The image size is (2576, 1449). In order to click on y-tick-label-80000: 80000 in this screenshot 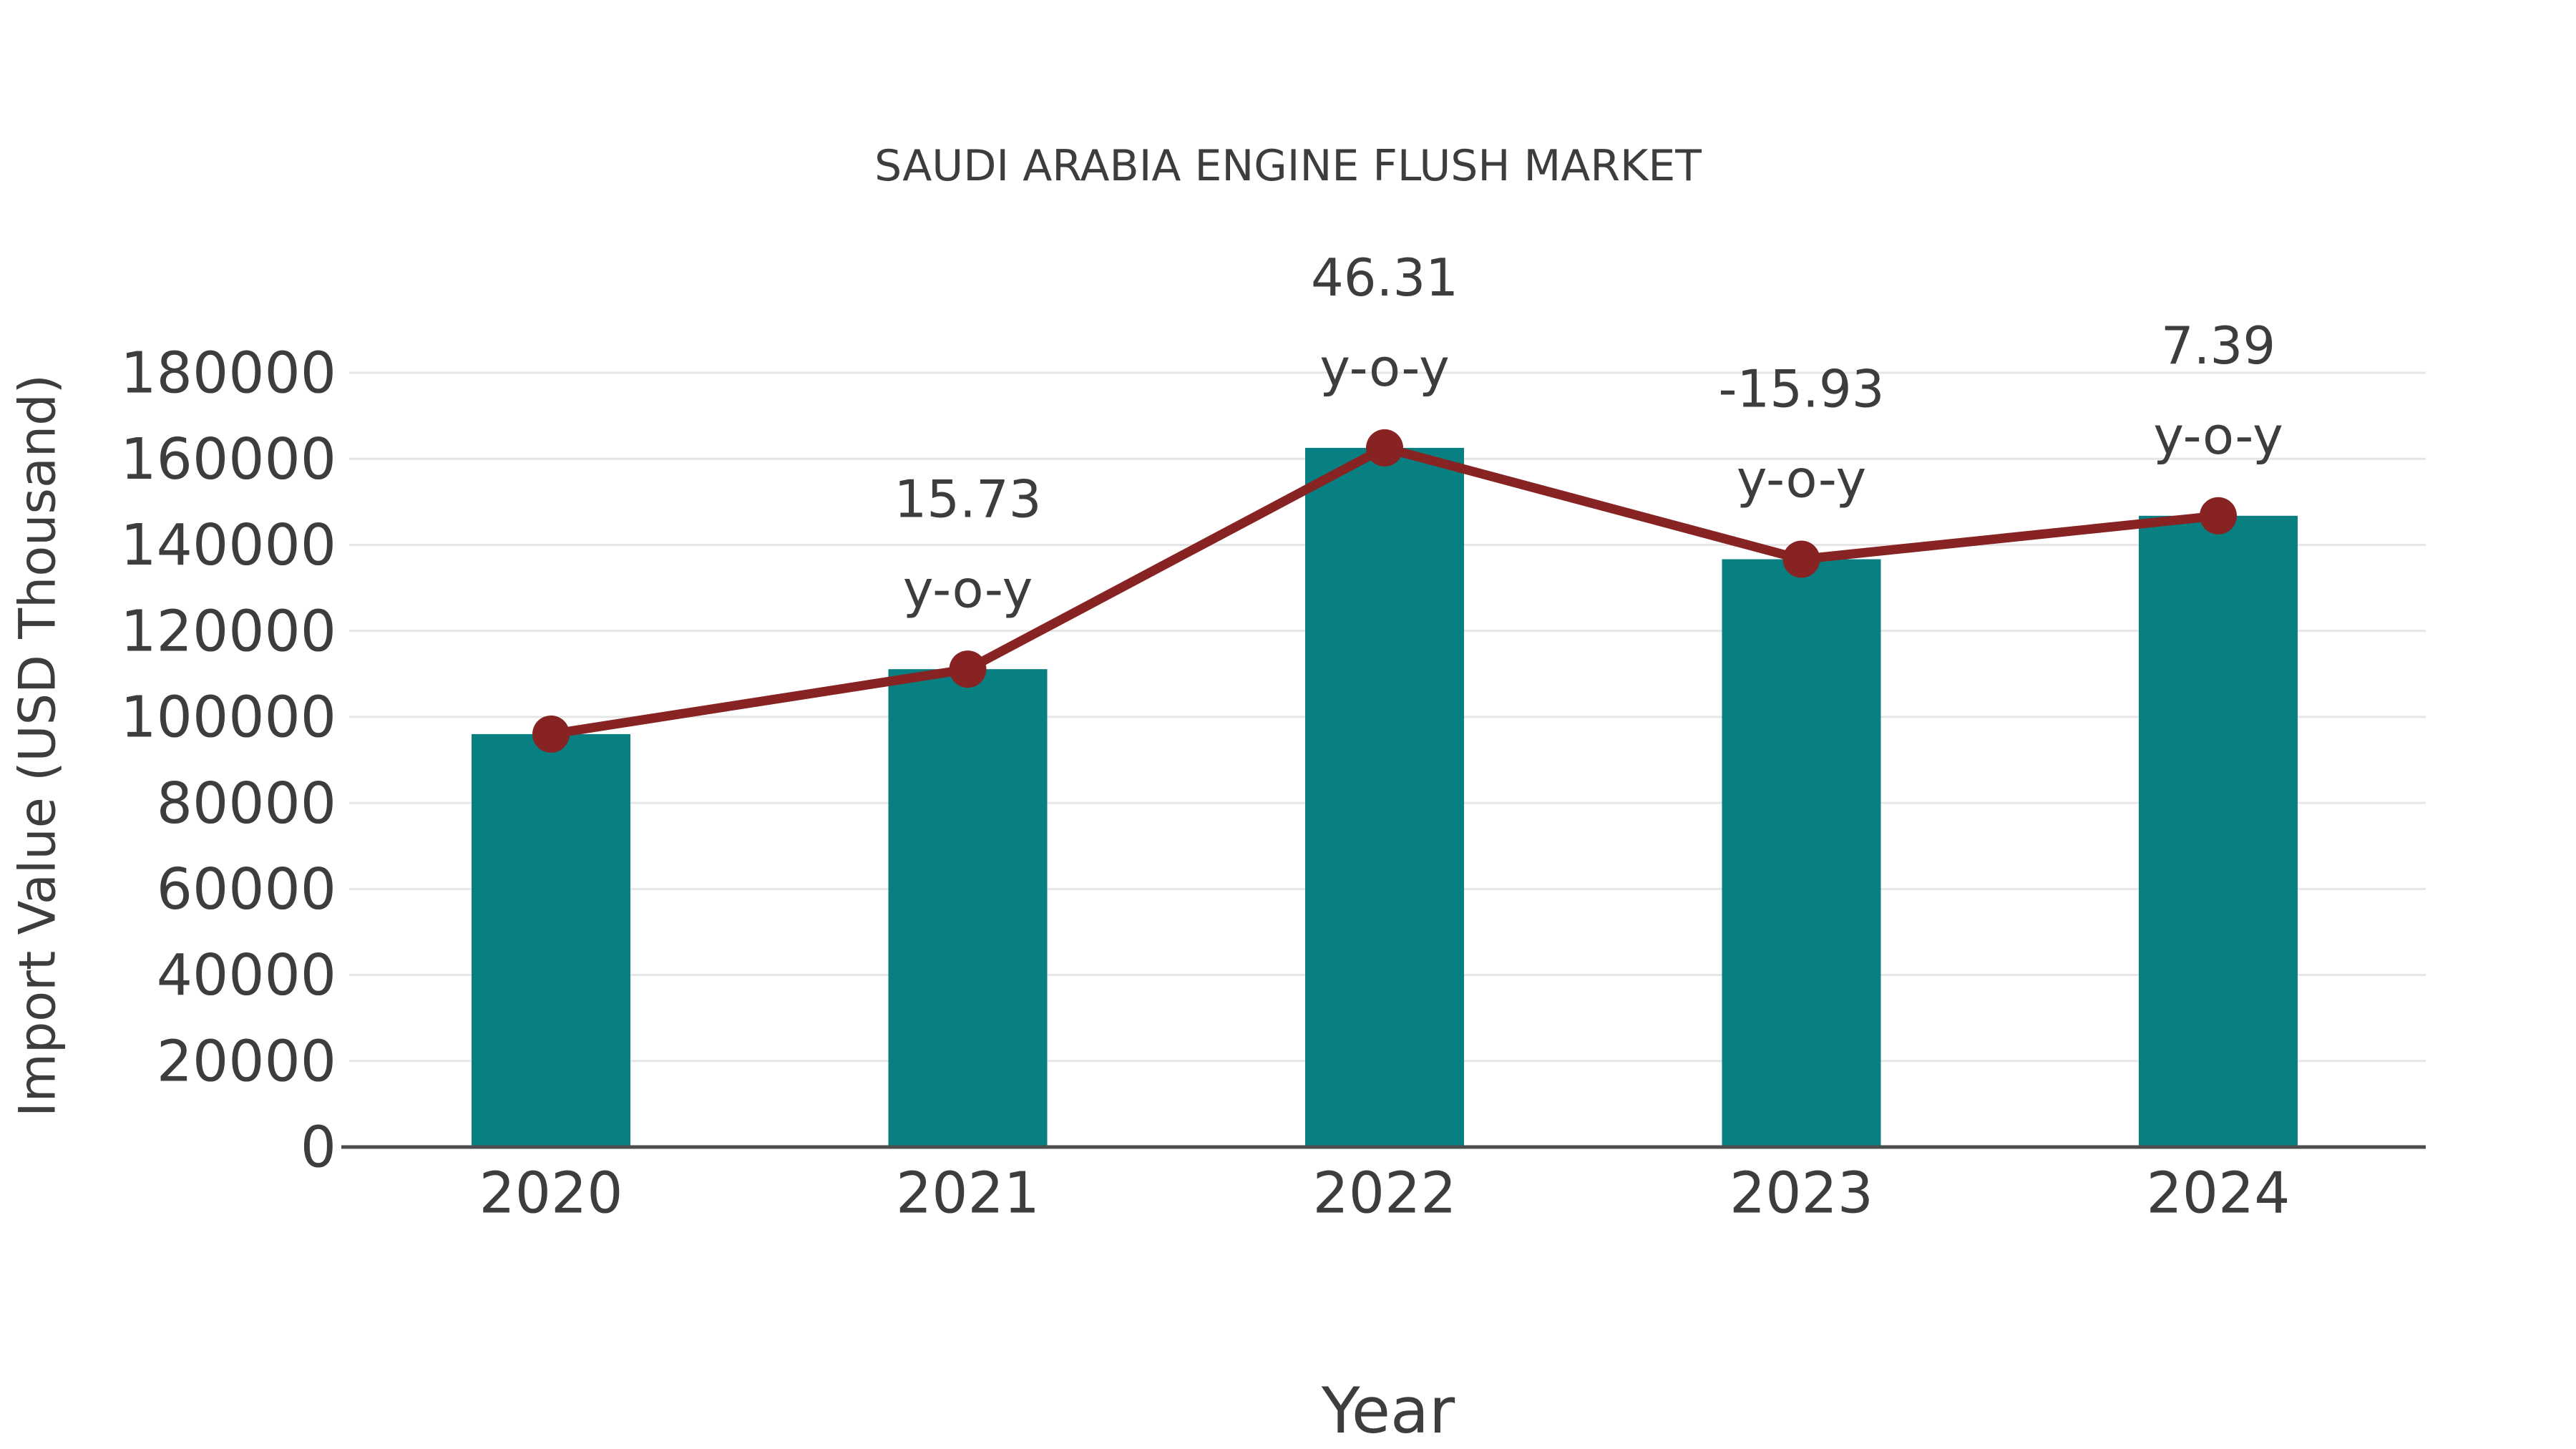, I will do `click(246, 803)`.